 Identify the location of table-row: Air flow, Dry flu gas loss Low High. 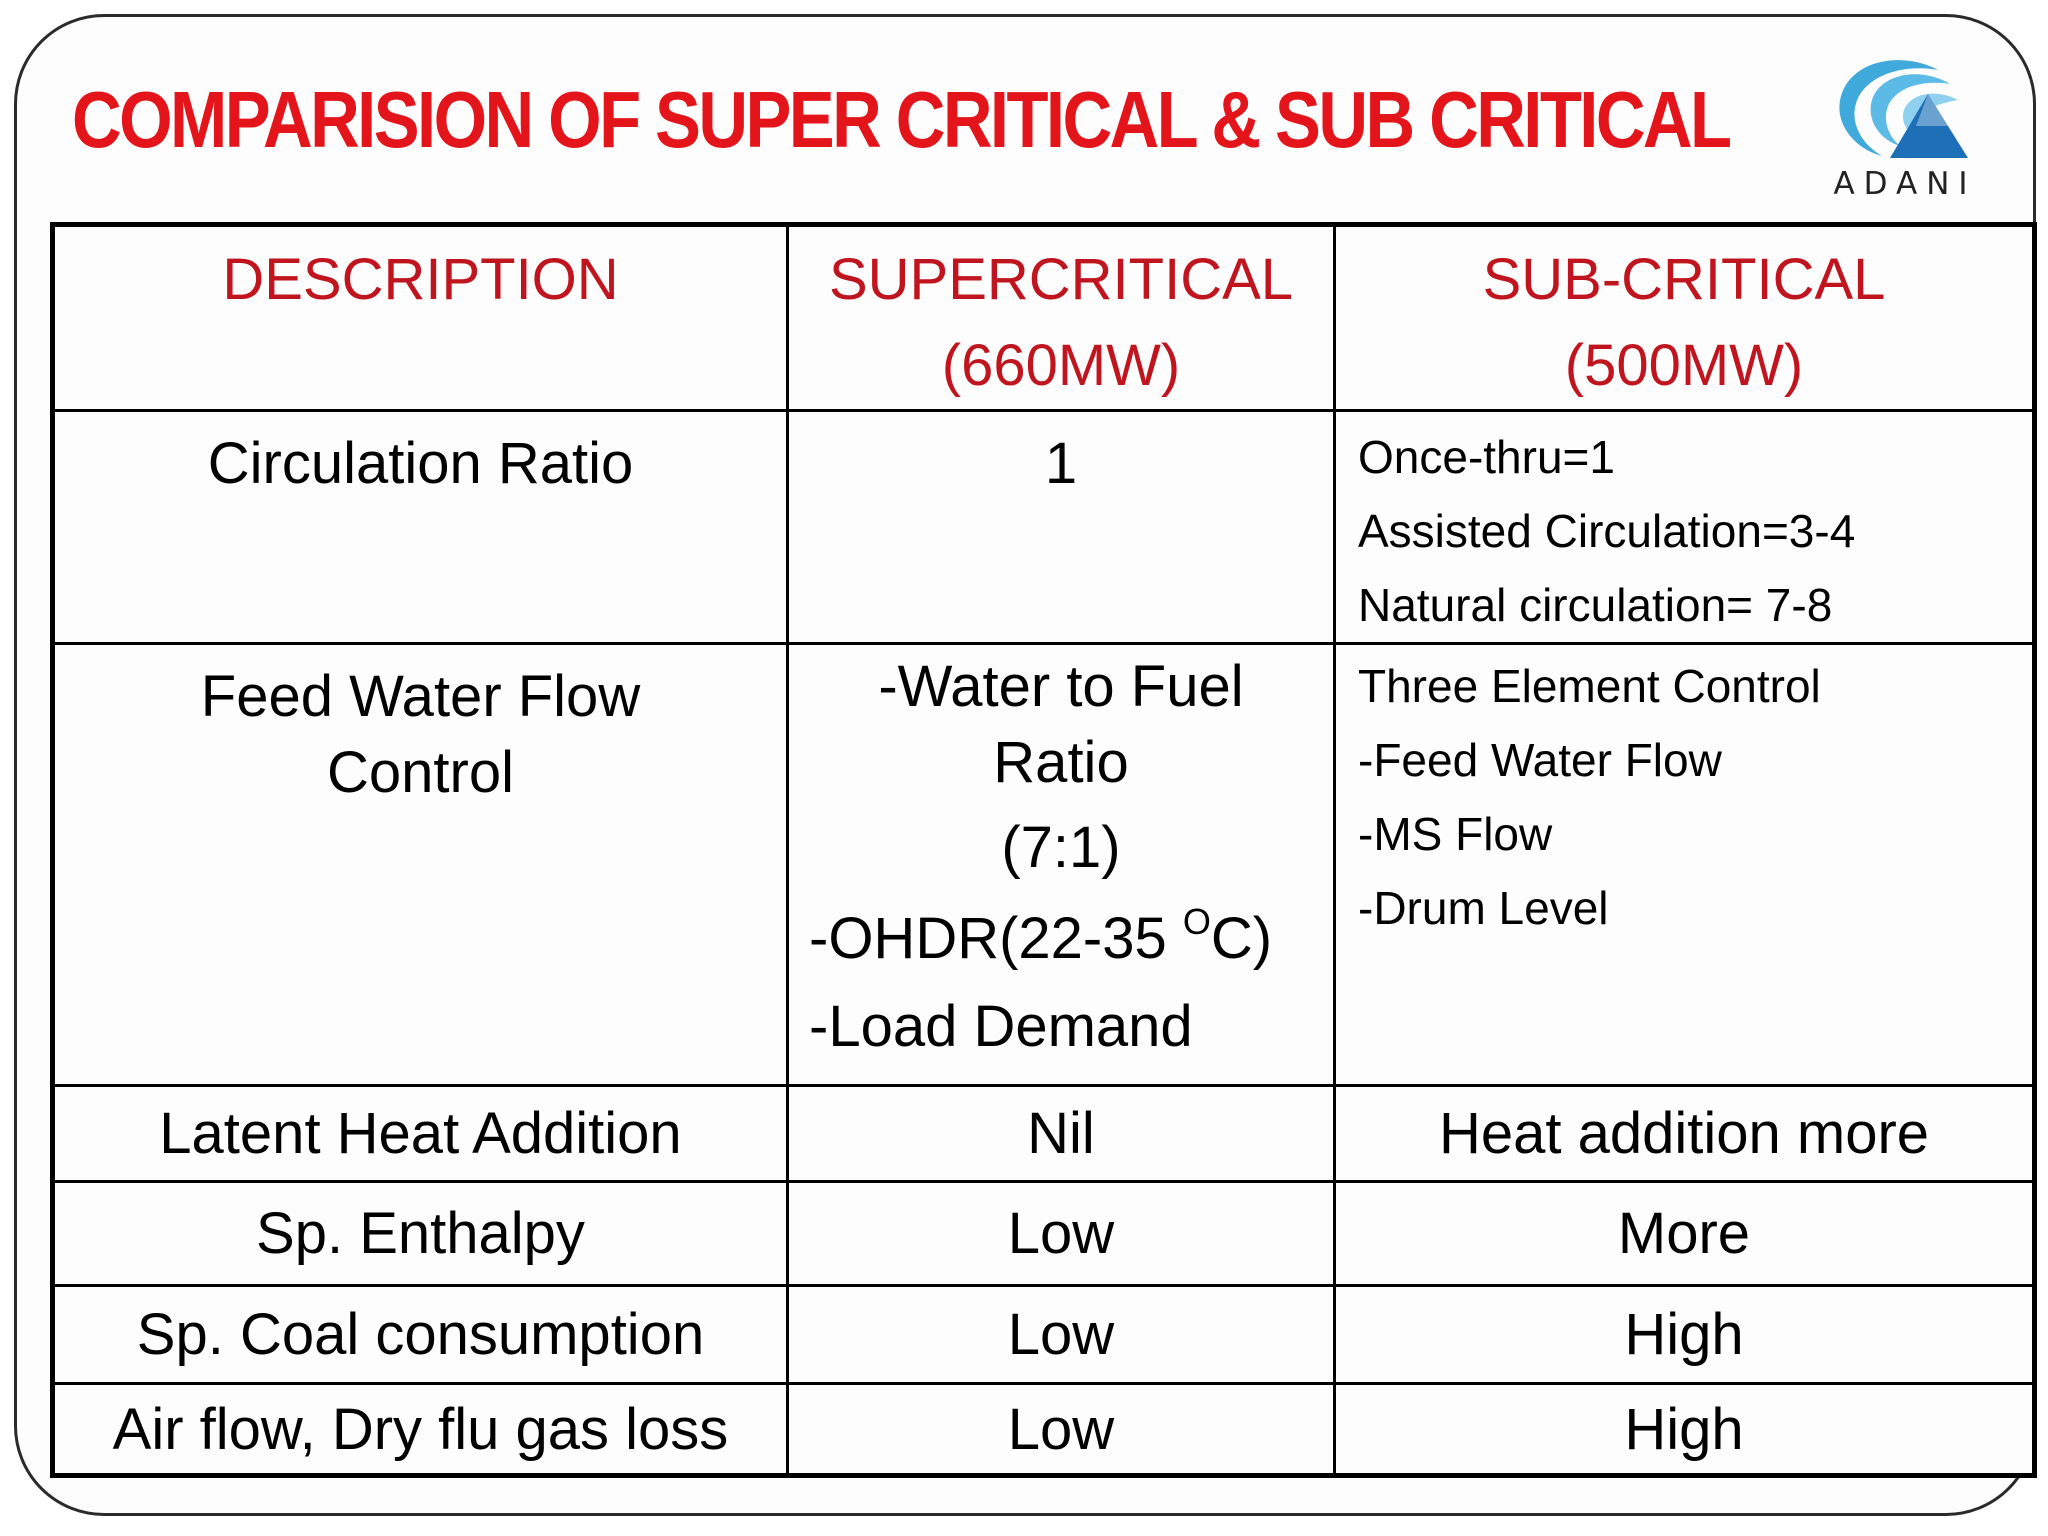
(1043, 1429).